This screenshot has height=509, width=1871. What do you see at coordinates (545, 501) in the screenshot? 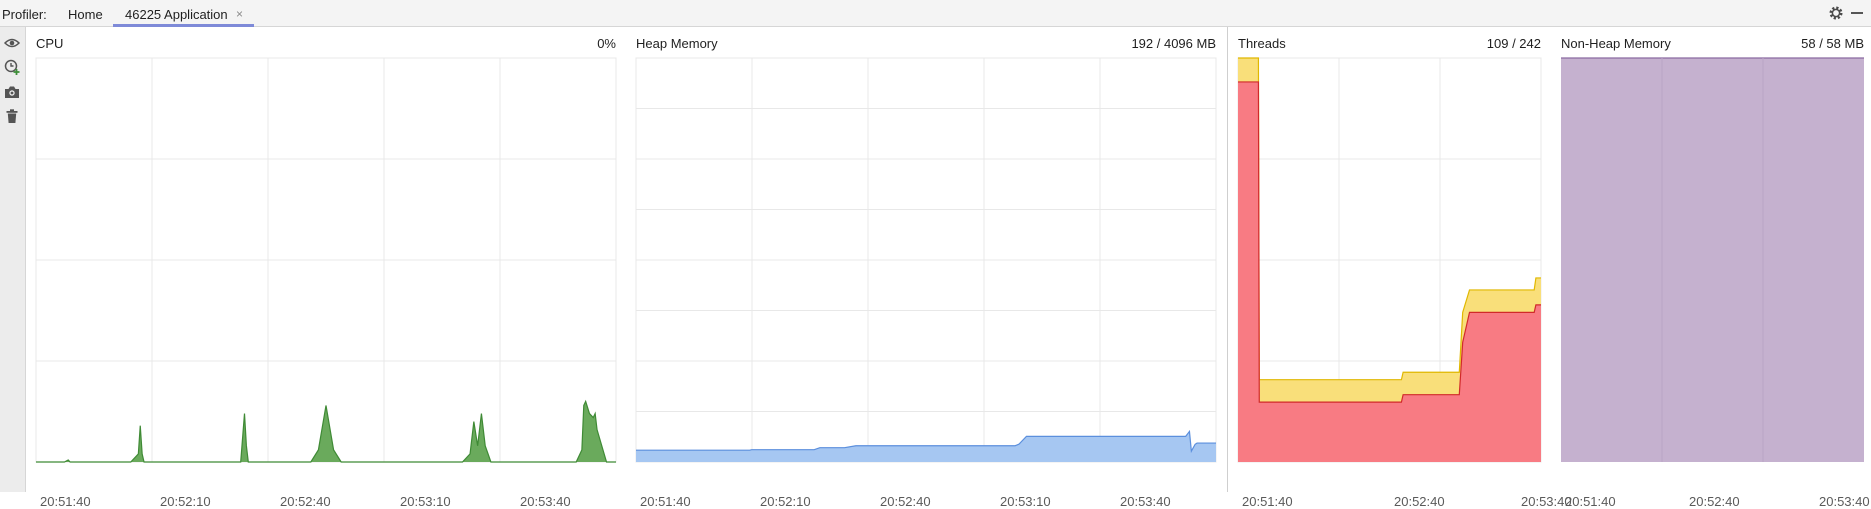
I see `cpu-x-tick: 20:53:40` at bounding box center [545, 501].